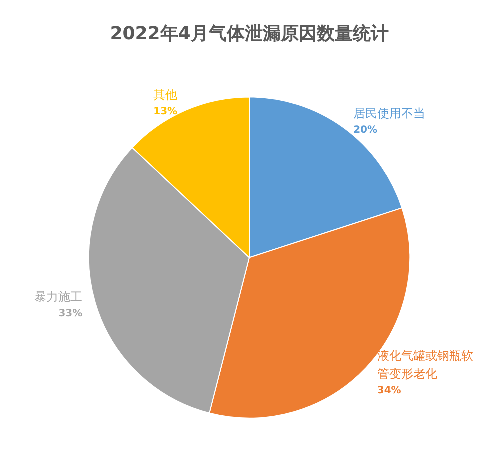 This screenshot has width=499, height=462. Describe the element at coordinates (389, 391) in the screenshot. I see `data-label: 34%` at that location.